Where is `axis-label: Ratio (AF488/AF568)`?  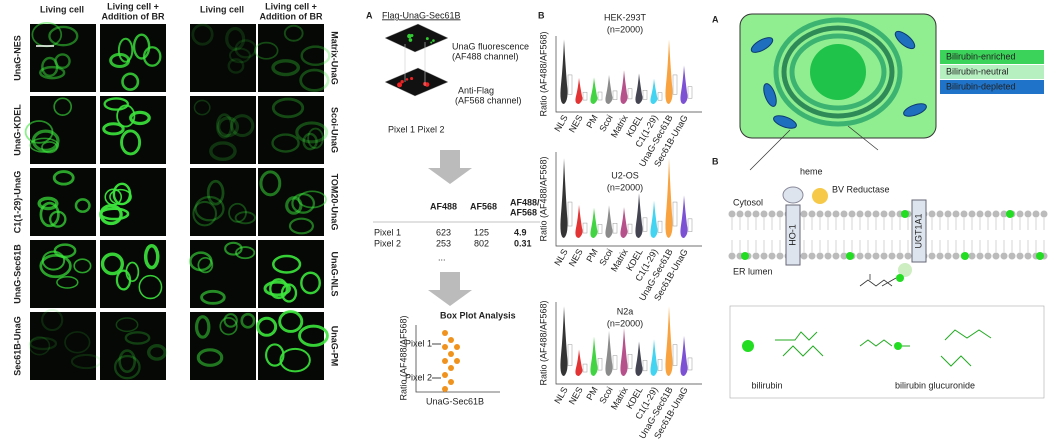
axis-label: Ratio (AF488/AF568) is located at coordinates (543, 198).